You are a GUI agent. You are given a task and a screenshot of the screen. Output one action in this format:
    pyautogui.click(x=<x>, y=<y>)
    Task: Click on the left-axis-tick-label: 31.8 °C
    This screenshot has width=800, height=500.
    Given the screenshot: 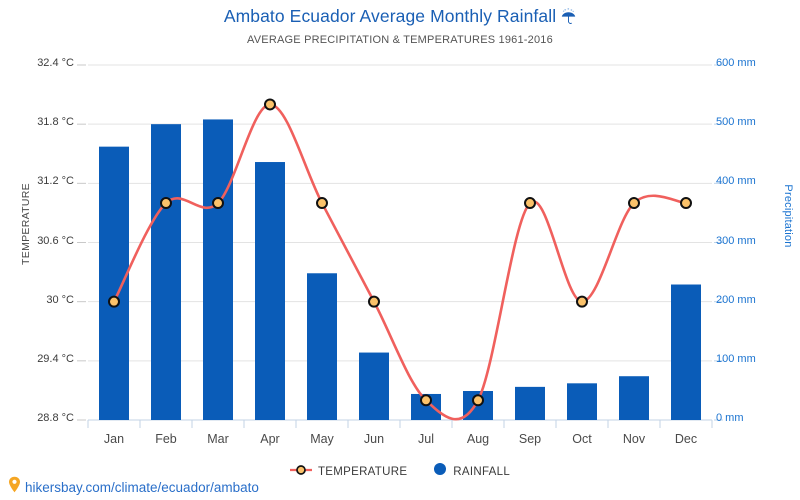 What is the action you would take?
    pyautogui.click(x=55, y=122)
    